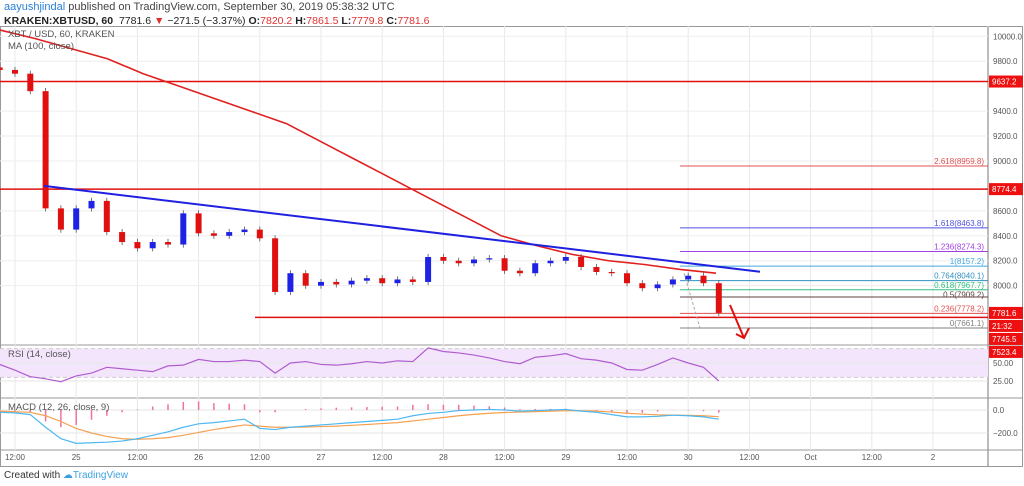 The height and width of the screenshot is (486, 1024). I want to click on macd-tick-label: 0.0, so click(999, 410).